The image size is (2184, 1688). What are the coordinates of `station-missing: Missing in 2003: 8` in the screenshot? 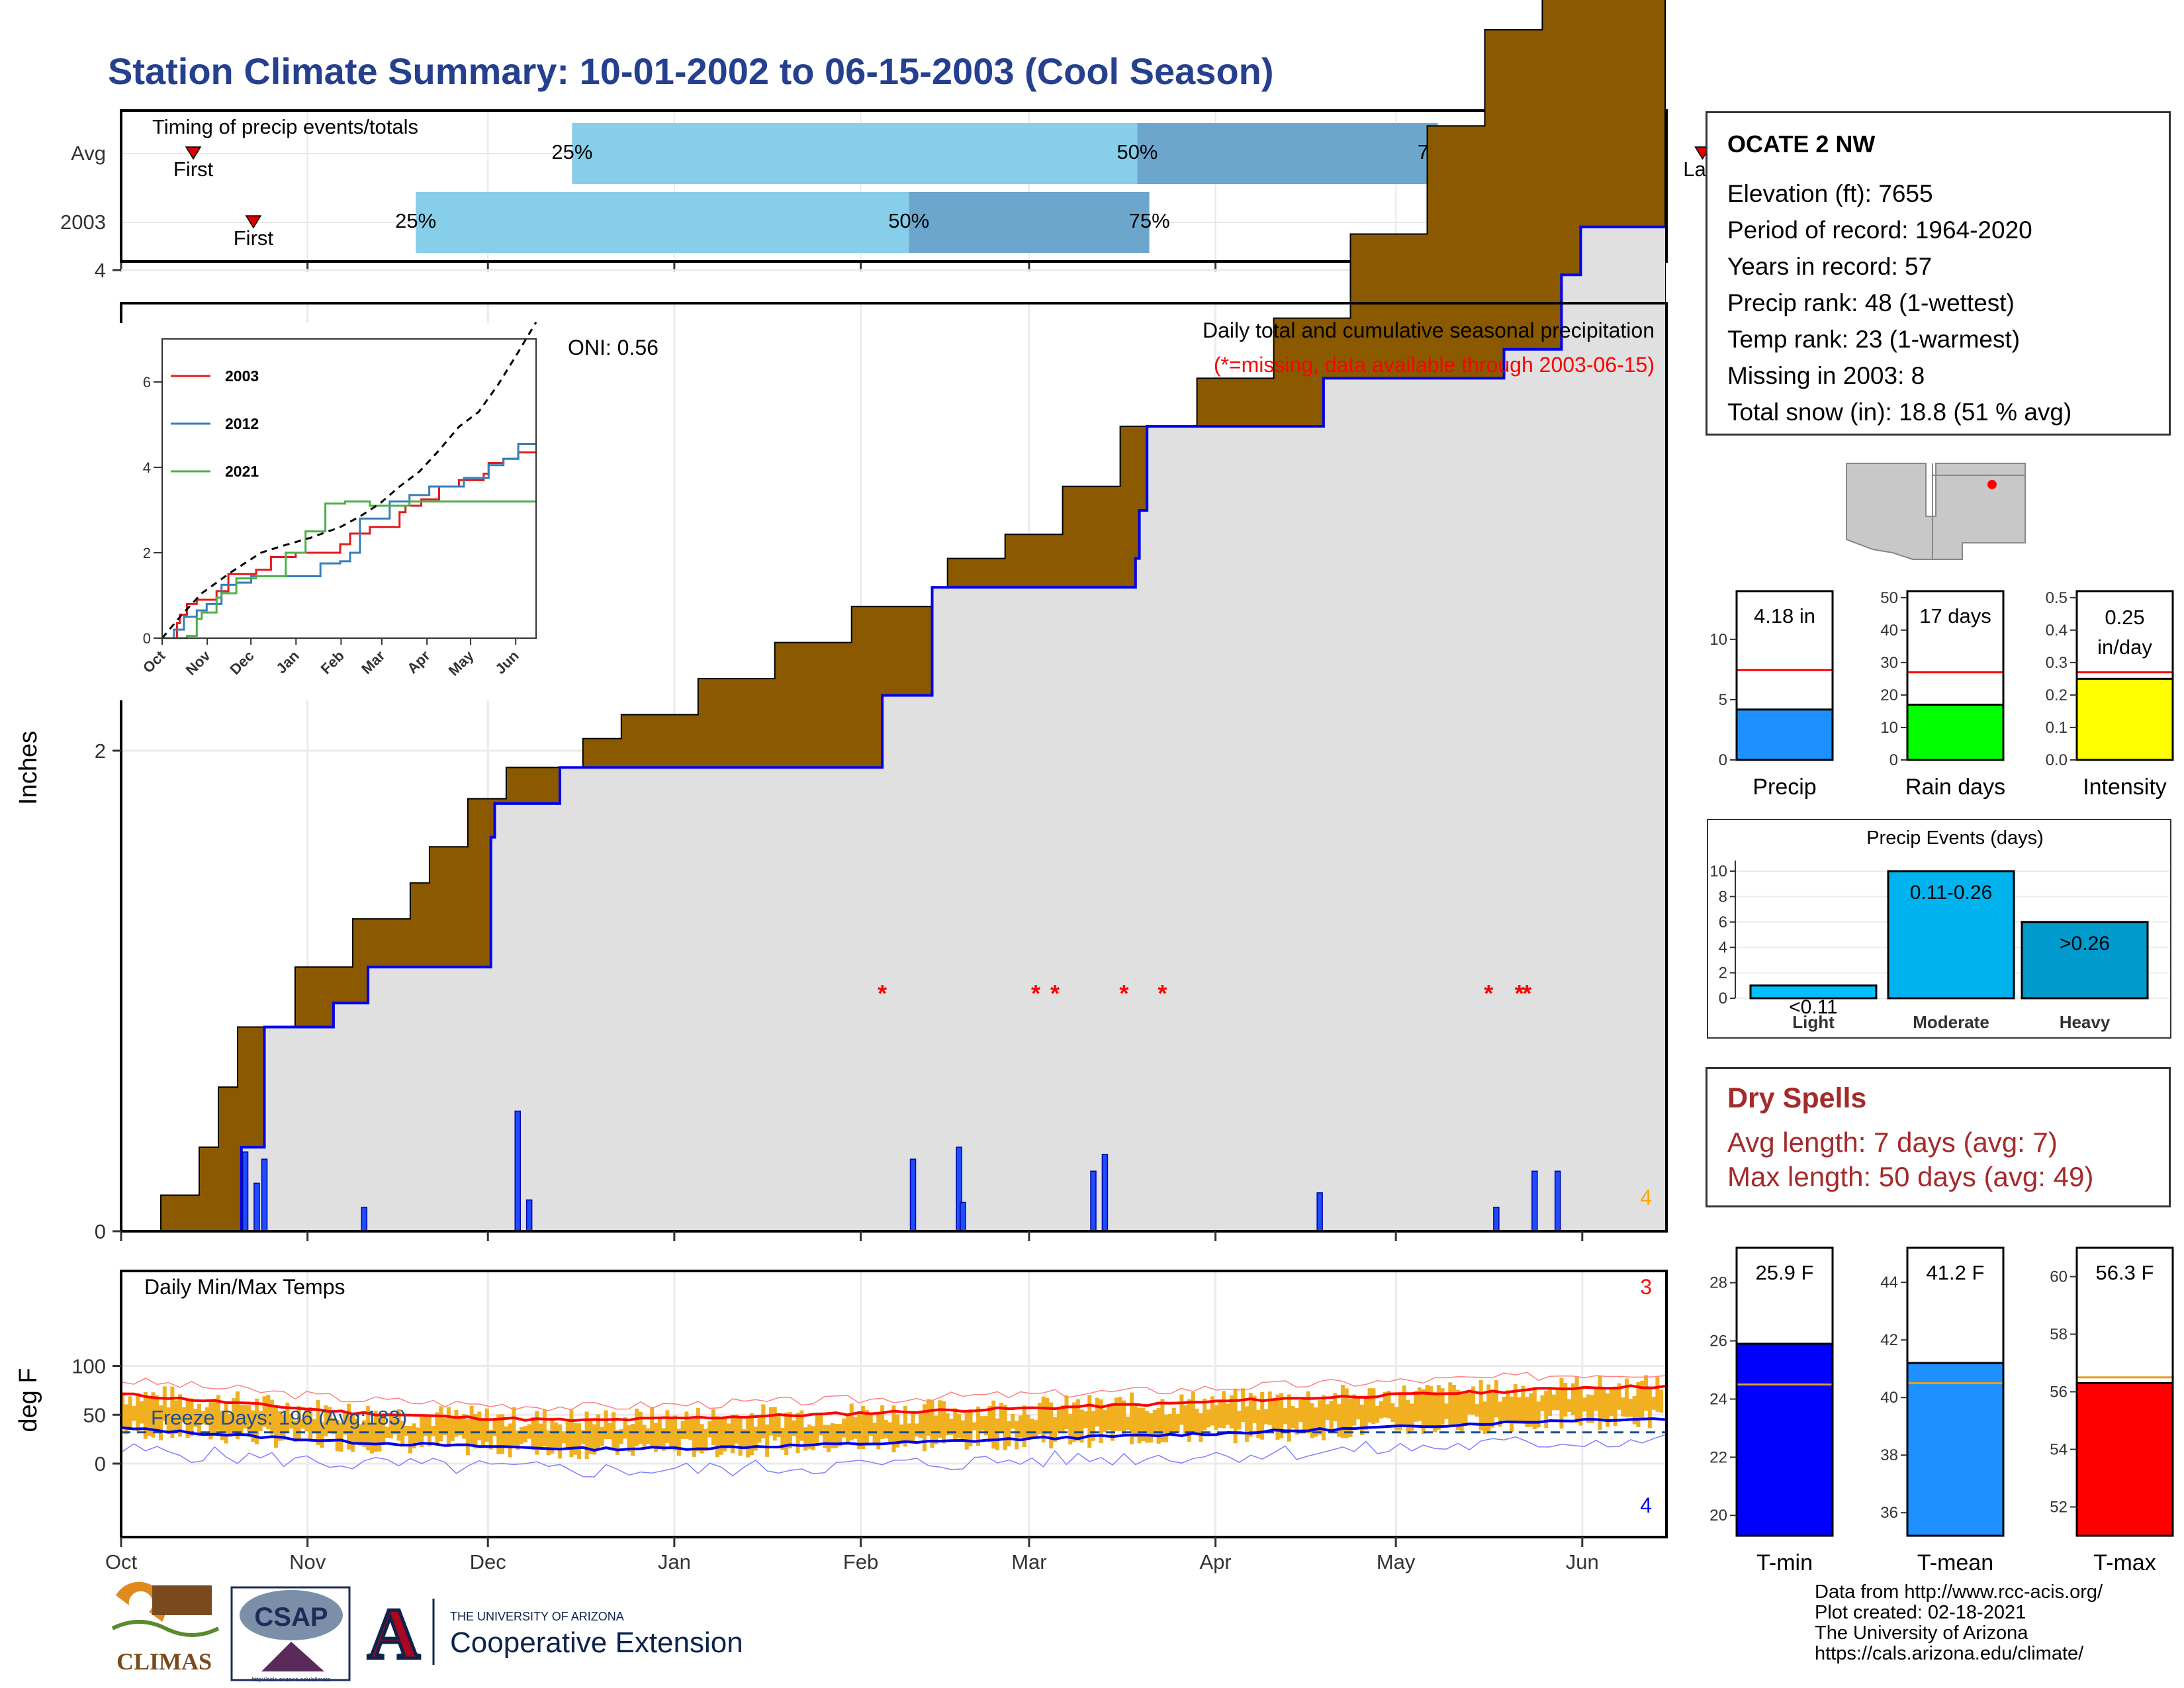 It's located at (1826, 375).